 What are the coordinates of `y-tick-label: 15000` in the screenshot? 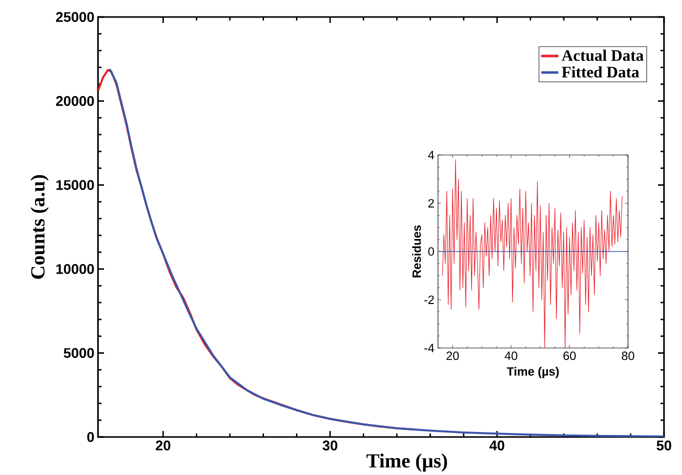 It's located at (75, 185).